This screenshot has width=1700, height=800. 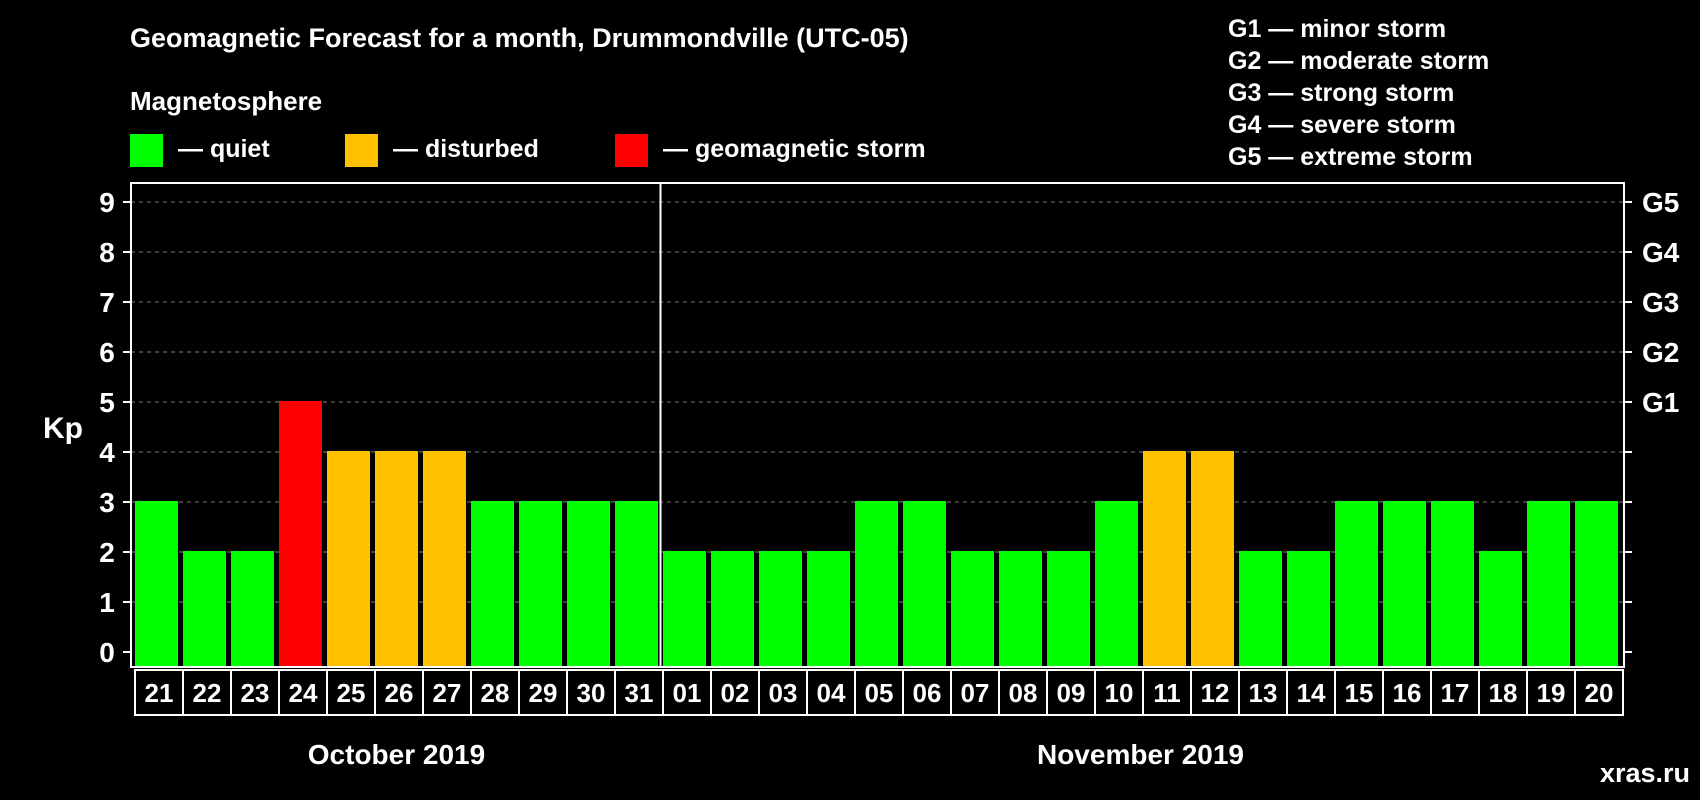 I want to click on x-axis-label-frame, so click(x=879, y=692).